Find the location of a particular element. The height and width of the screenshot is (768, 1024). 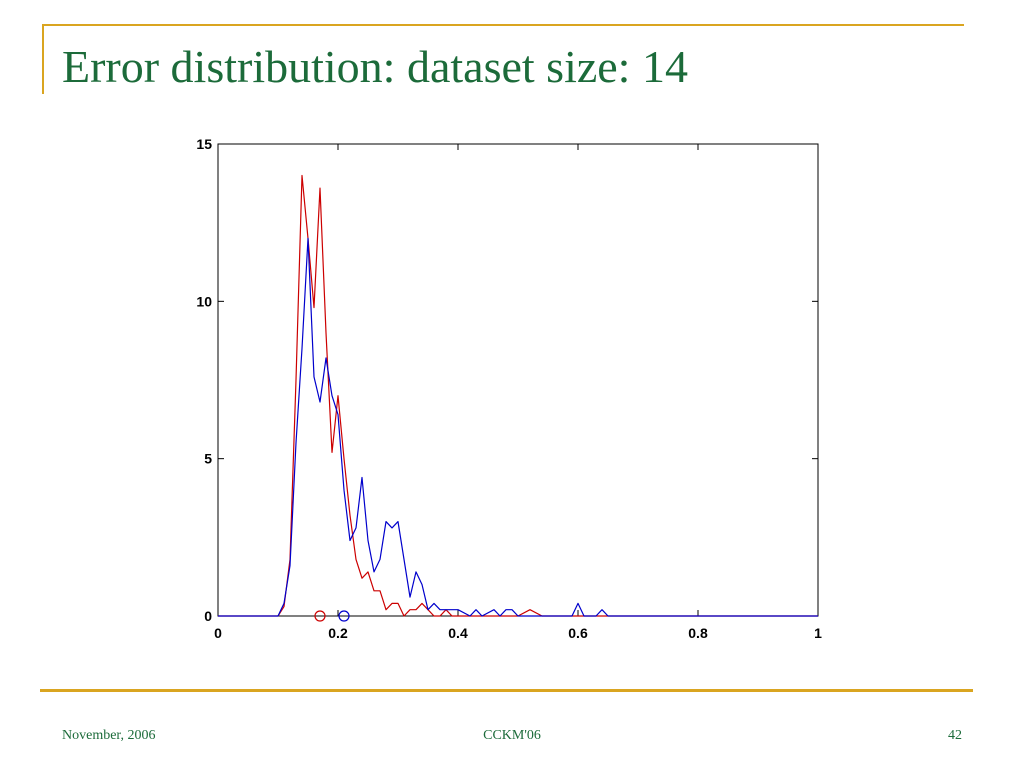

x-tick-label: 0 is located at coordinates (218, 633).